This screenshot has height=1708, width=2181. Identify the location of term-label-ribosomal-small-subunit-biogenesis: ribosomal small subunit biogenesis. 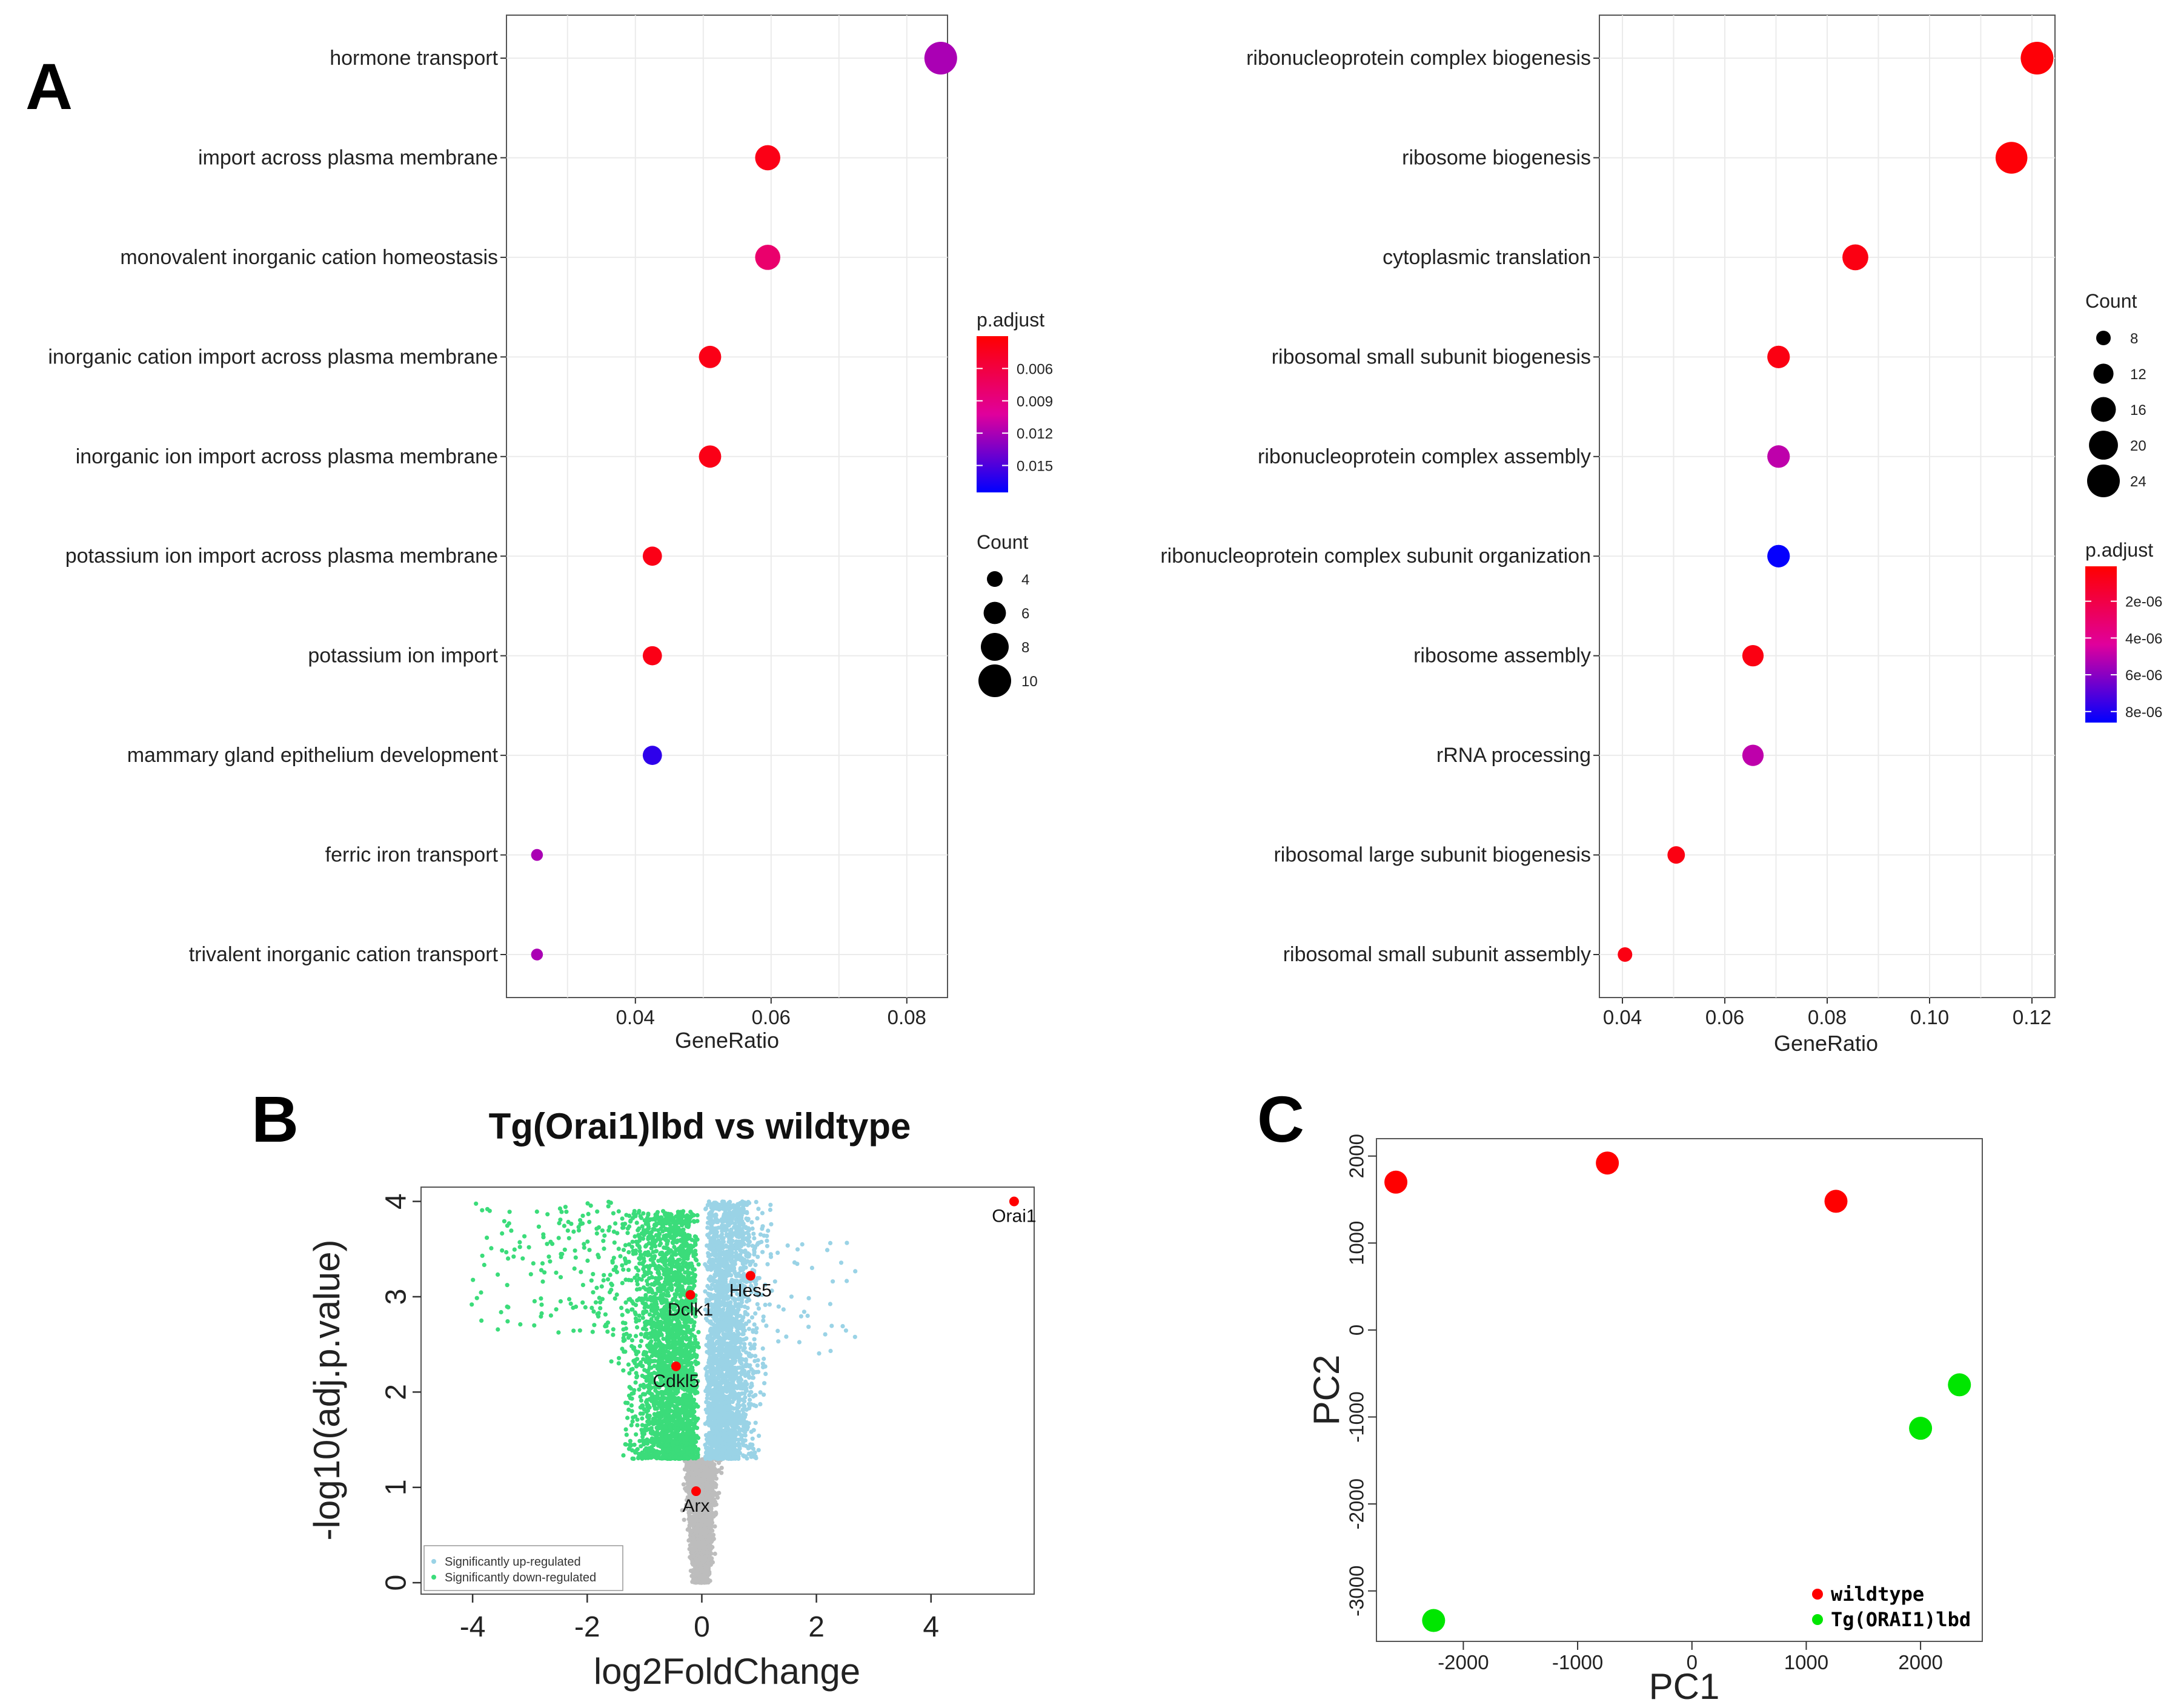
(1431, 356).